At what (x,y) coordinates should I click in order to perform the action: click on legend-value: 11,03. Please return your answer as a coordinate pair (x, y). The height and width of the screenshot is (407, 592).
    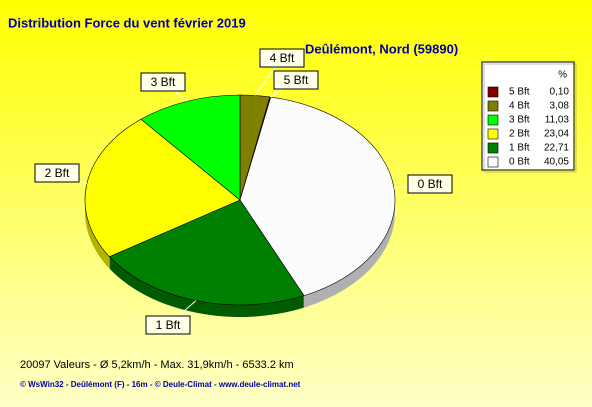
    Looking at the image, I should click on (557, 120).